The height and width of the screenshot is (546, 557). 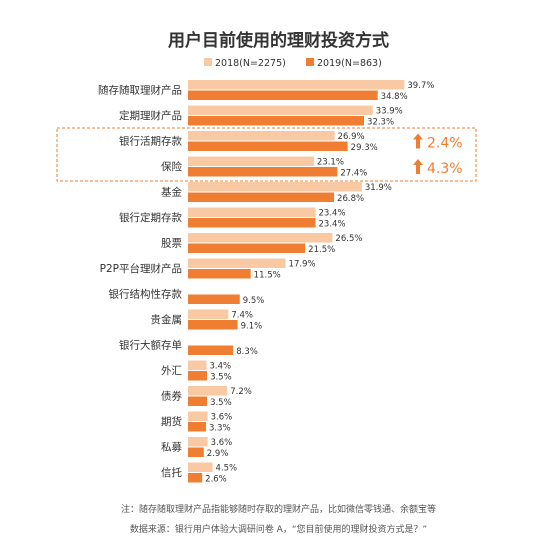 What do you see at coordinates (171, 166) in the screenshot?
I see `category-label: 保险` at bounding box center [171, 166].